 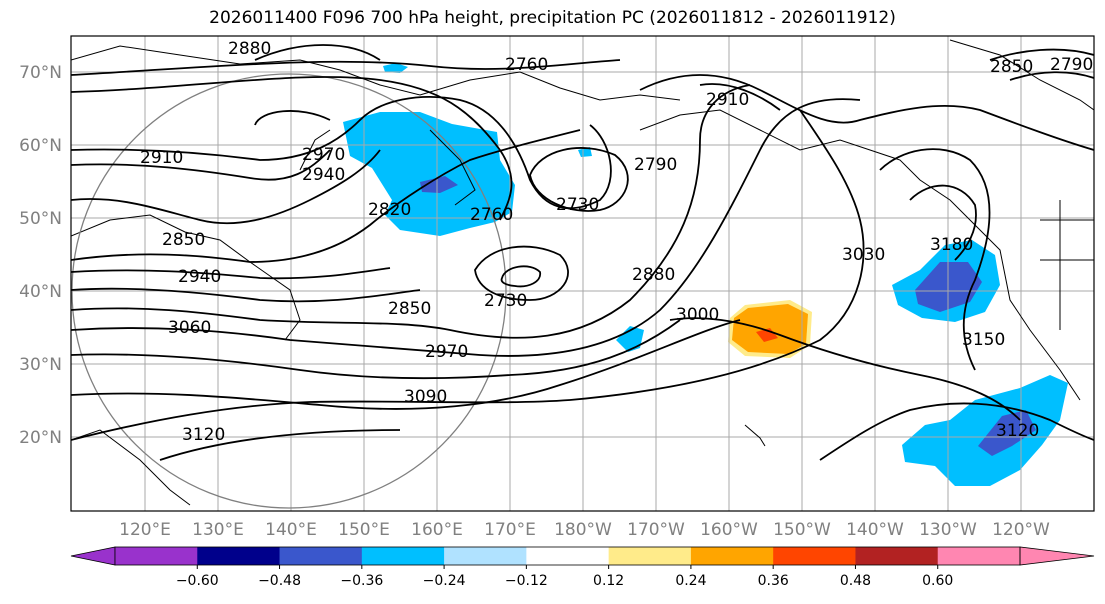 I want to click on colorbar-extend-low, so click(x=93, y=556).